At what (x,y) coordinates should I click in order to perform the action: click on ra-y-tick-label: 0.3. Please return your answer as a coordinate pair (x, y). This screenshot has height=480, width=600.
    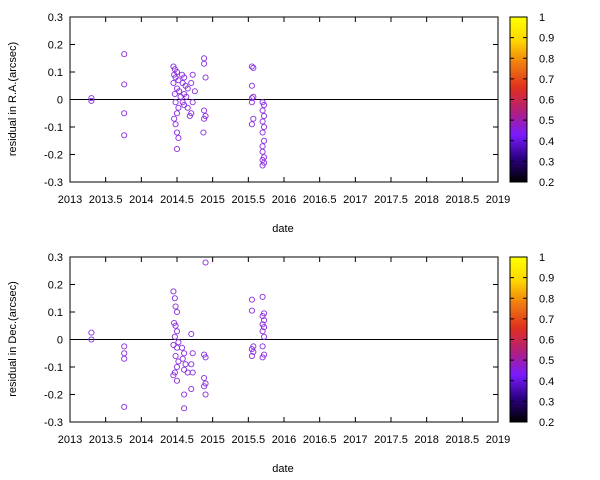
    Looking at the image, I should click on (55, 18).